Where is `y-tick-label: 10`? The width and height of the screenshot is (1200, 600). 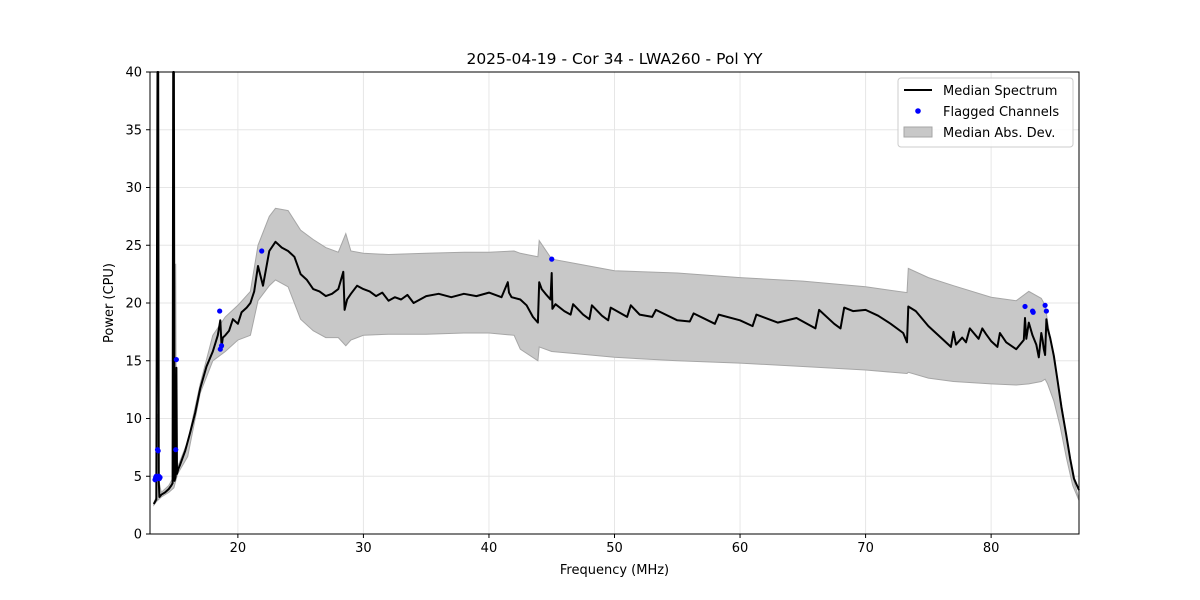
y-tick-label: 10 is located at coordinates (133, 419).